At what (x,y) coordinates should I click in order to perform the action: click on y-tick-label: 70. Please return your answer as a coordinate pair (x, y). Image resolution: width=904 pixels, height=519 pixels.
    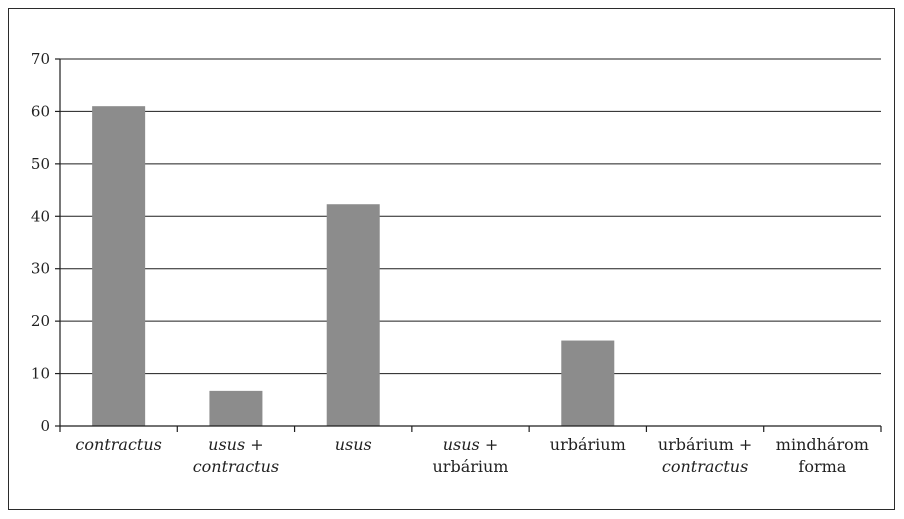
    Looking at the image, I should click on (40, 59).